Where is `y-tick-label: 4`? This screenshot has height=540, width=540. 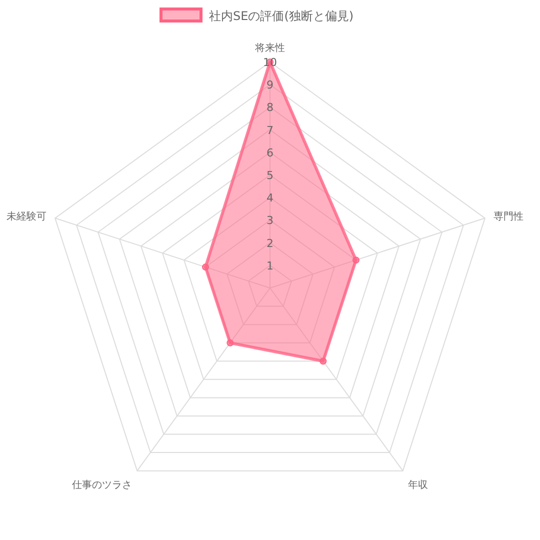
y-tick-label: 4 is located at coordinates (270, 198).